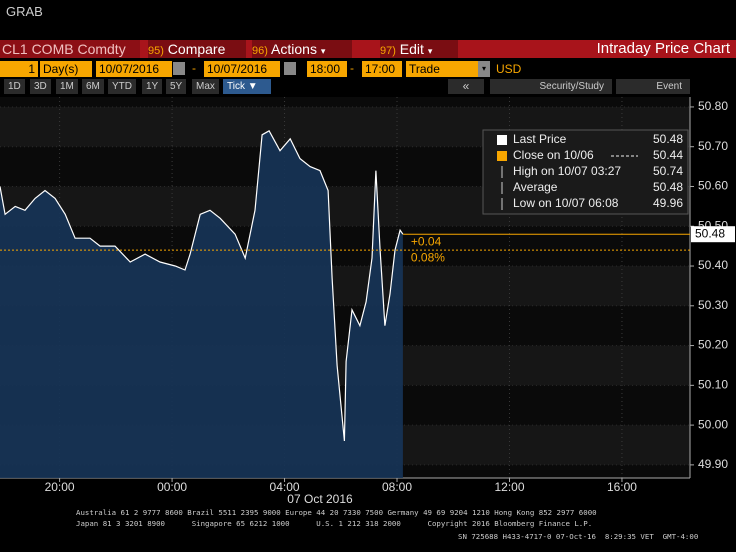 The image size is (736, 552). I want to click on y-tick-label: 50.40, so click(713, 265).